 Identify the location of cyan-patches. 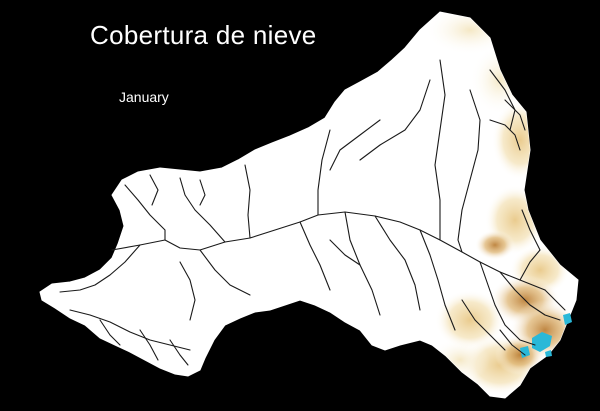
(546, 335).